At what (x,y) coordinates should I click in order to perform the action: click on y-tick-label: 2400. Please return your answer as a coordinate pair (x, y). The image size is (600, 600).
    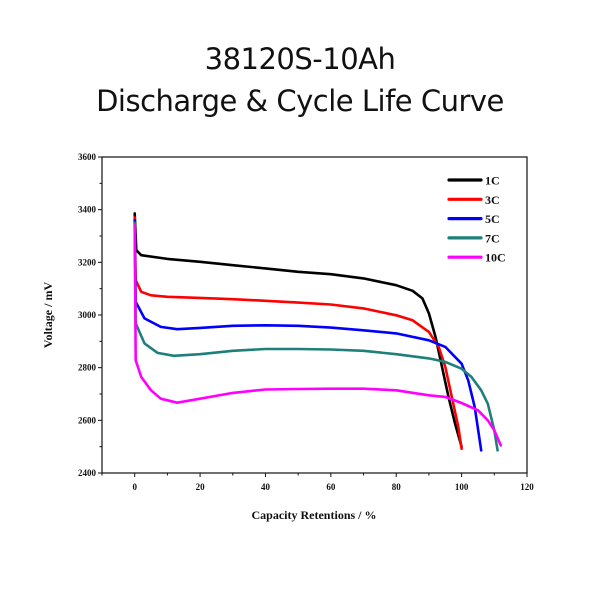
    Looking at the image, I should click on (87, 473).